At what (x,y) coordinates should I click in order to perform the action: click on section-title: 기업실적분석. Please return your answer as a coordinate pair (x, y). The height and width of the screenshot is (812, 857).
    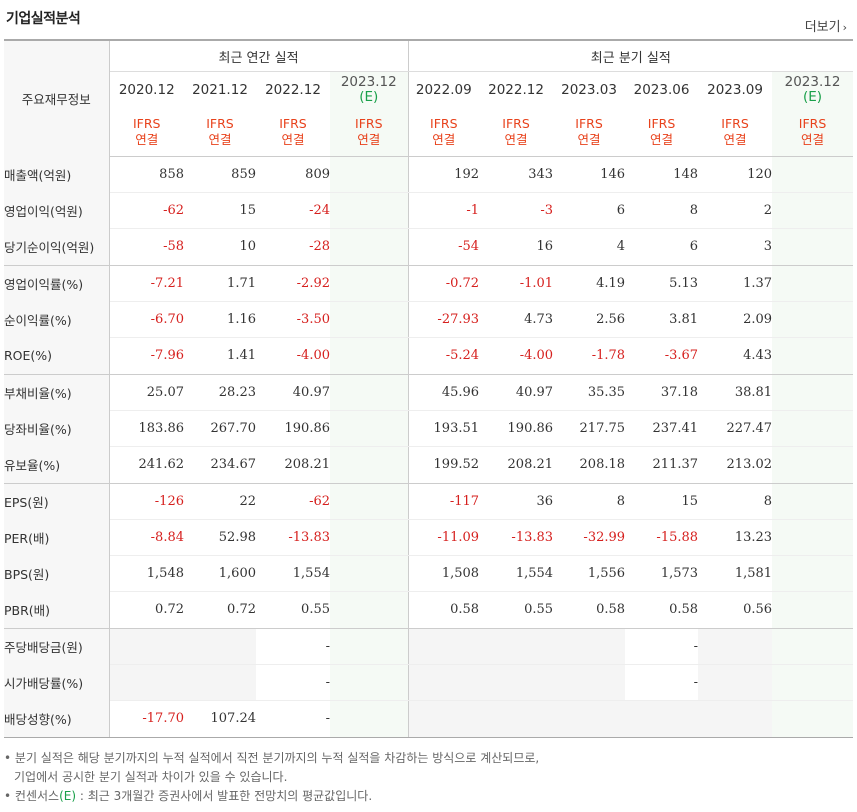
    Looking at the image, I should click on (43, 19).